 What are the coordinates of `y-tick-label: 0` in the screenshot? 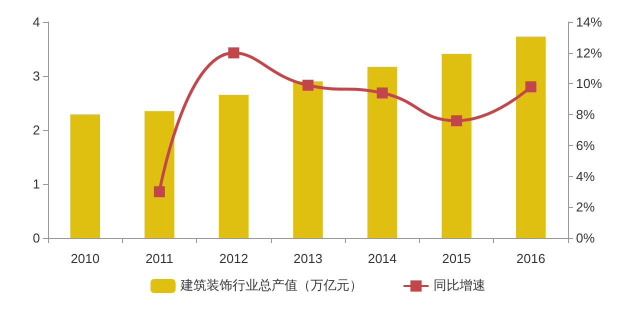 It's located at (36, 238).